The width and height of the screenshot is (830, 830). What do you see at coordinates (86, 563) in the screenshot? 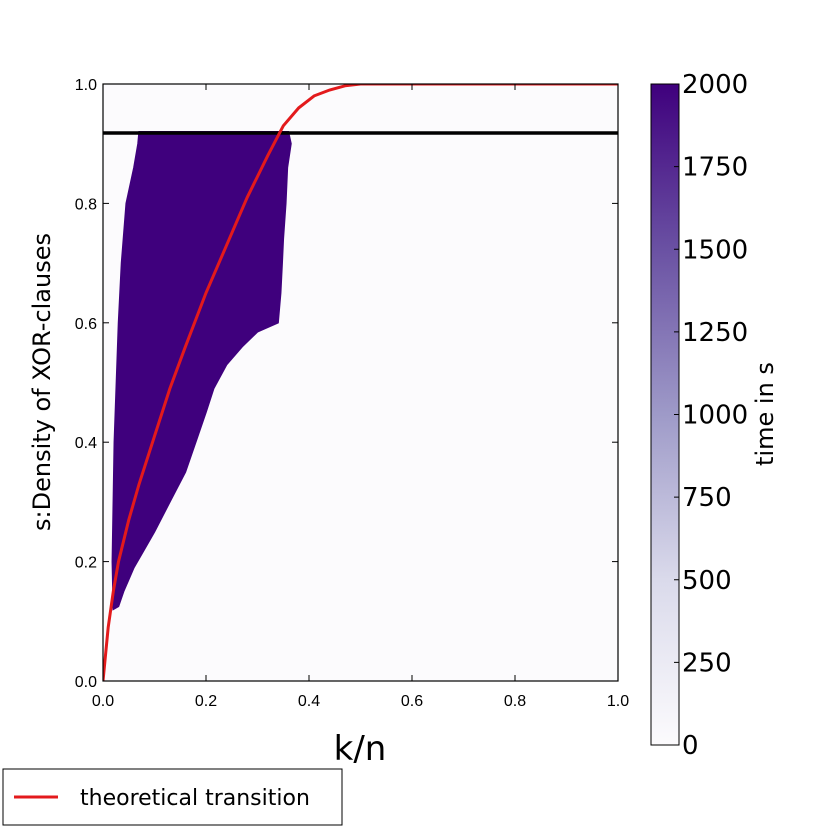
I see `y-tick-label: 0.2` at bounding box center [86, 563].